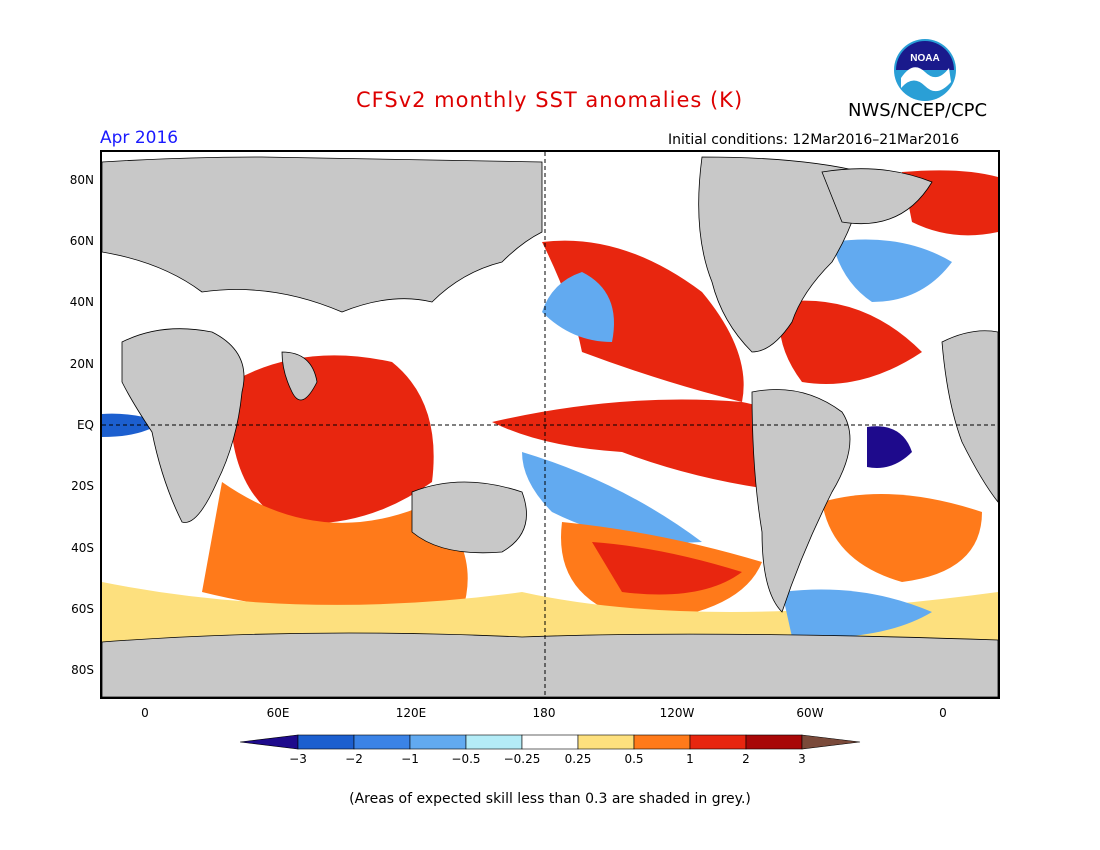 The image size is (1100, 850). Describe the element at coordinates (578, 759) in the screenshot. I see `cbar-label-025: 0.25` at that location.